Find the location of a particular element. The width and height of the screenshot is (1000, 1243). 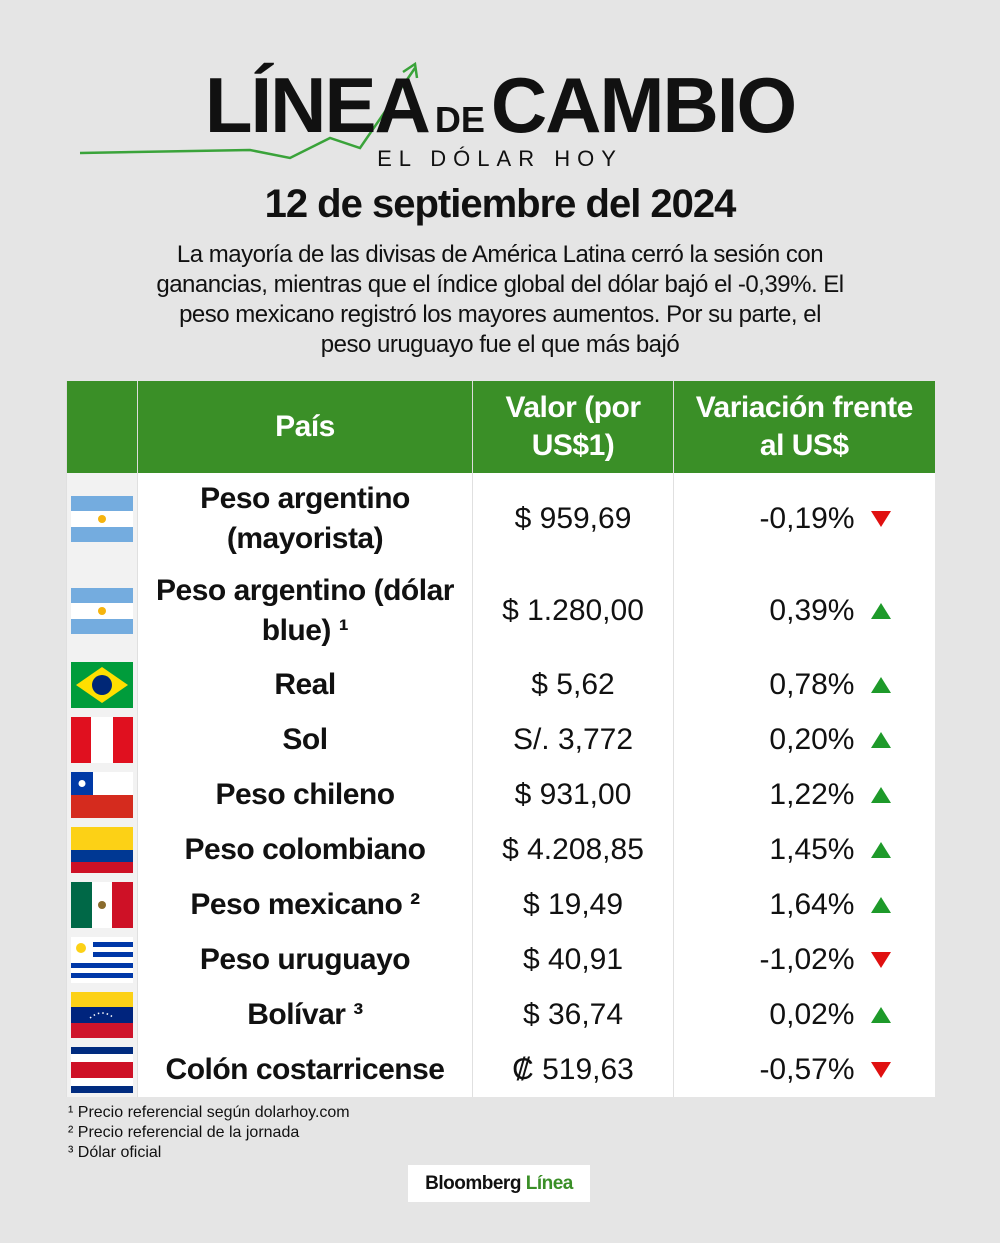

variation-cell: -0,57% is located at coordinates (804, 1069).